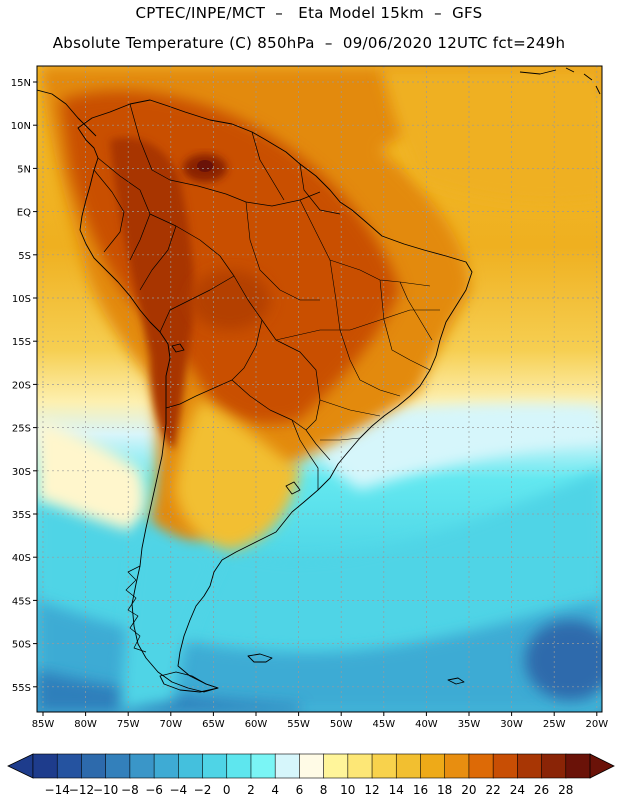  I want to click on hotspot-core, so click(205, 166).